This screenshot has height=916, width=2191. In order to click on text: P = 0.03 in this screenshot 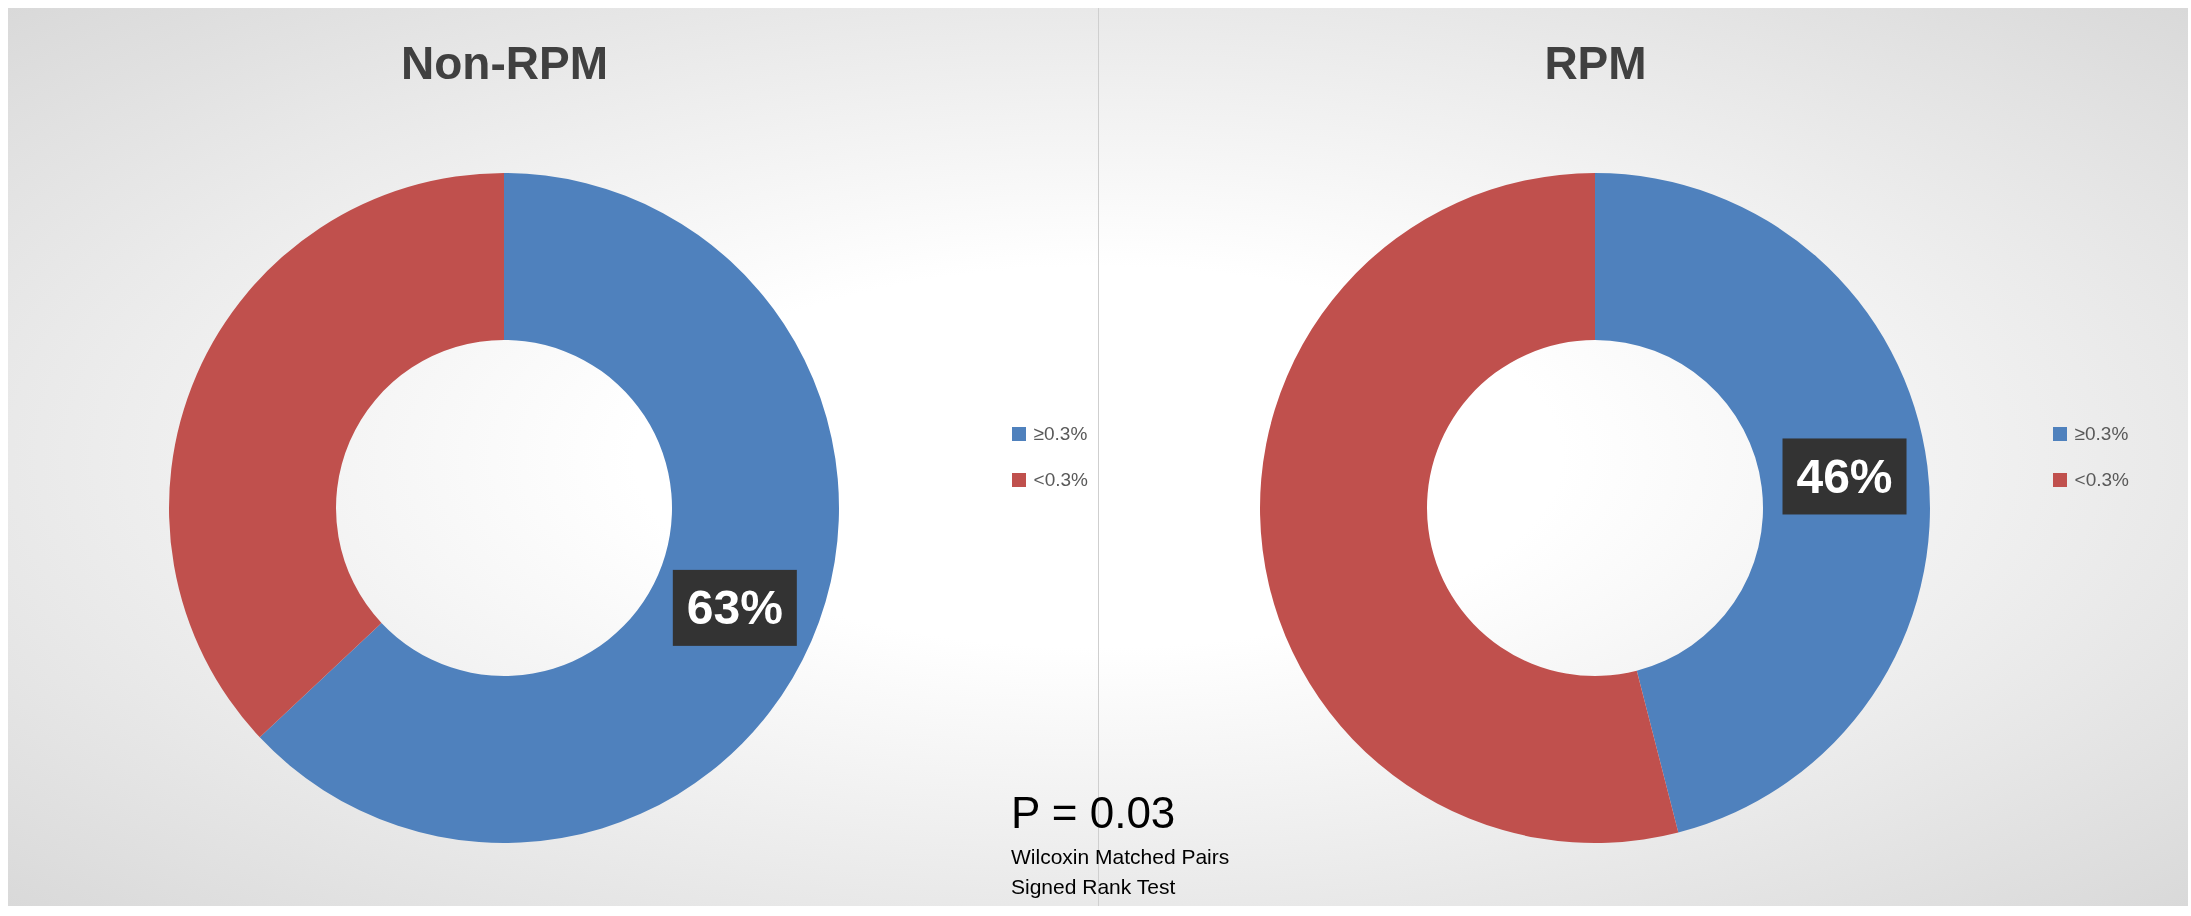, I will do `click(1093, 813)`.